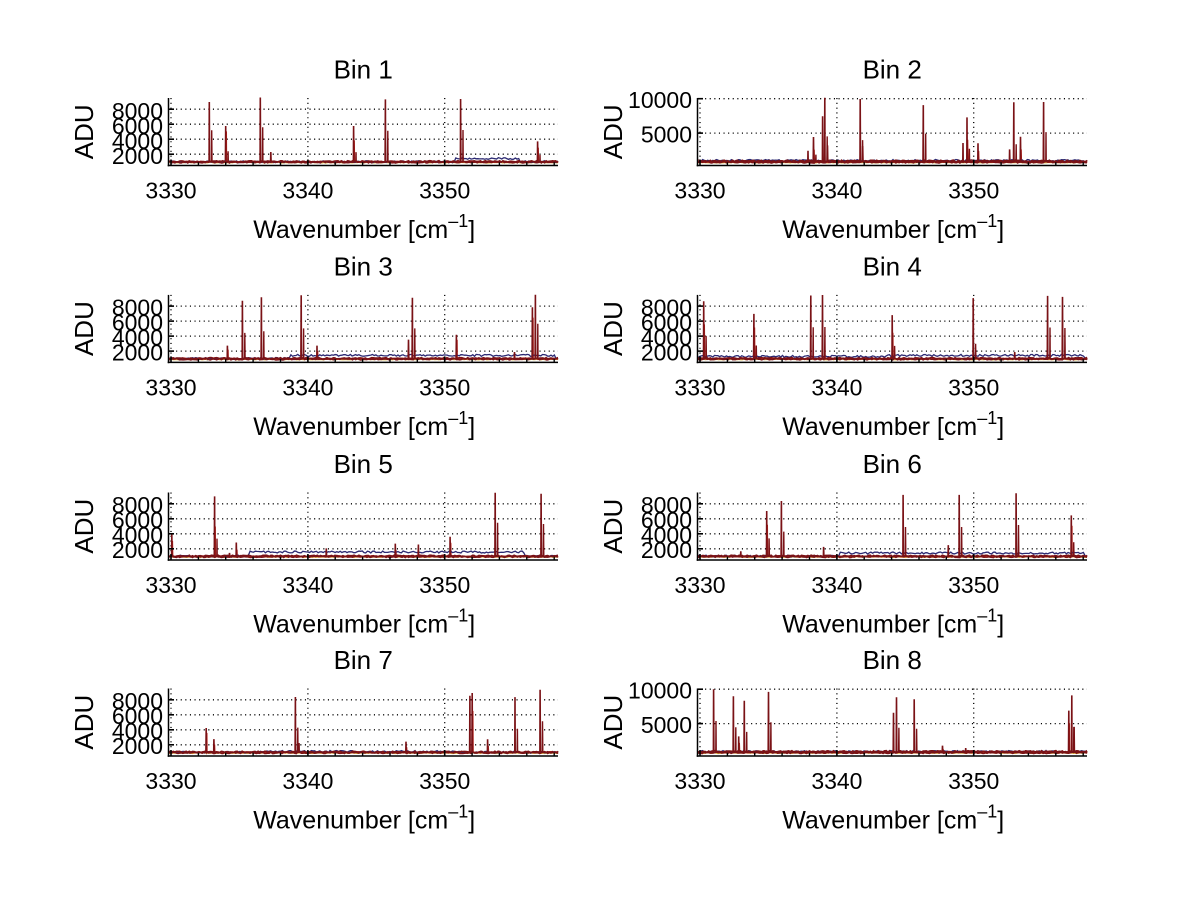  What do you see at coordinates (892, 660) in the screenshot?
I see `svg-text: Bin 8` at bounding box center [892, 660].